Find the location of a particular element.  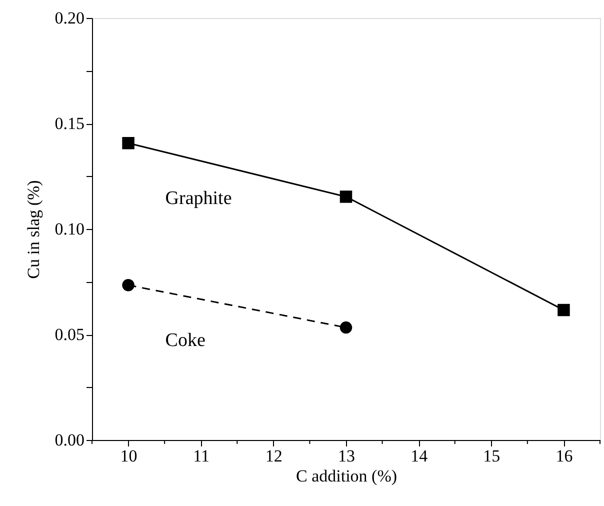

x-axis-title: C addition (%) is located at coordinates (347, 476).